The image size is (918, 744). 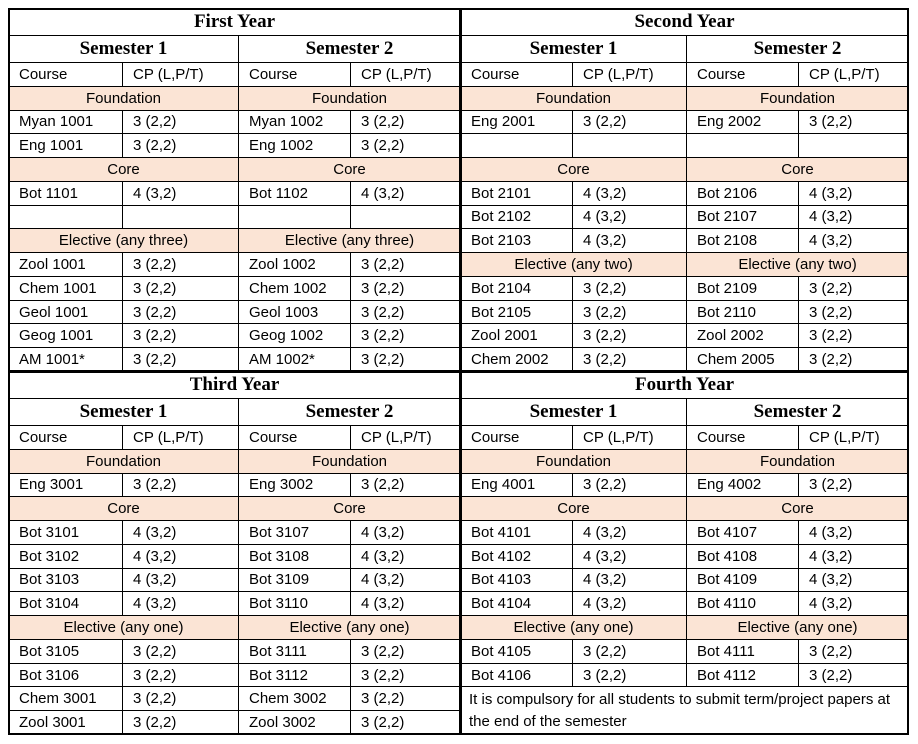 I want to click on course-code: Geol 1001, so click(x=65, y=312).